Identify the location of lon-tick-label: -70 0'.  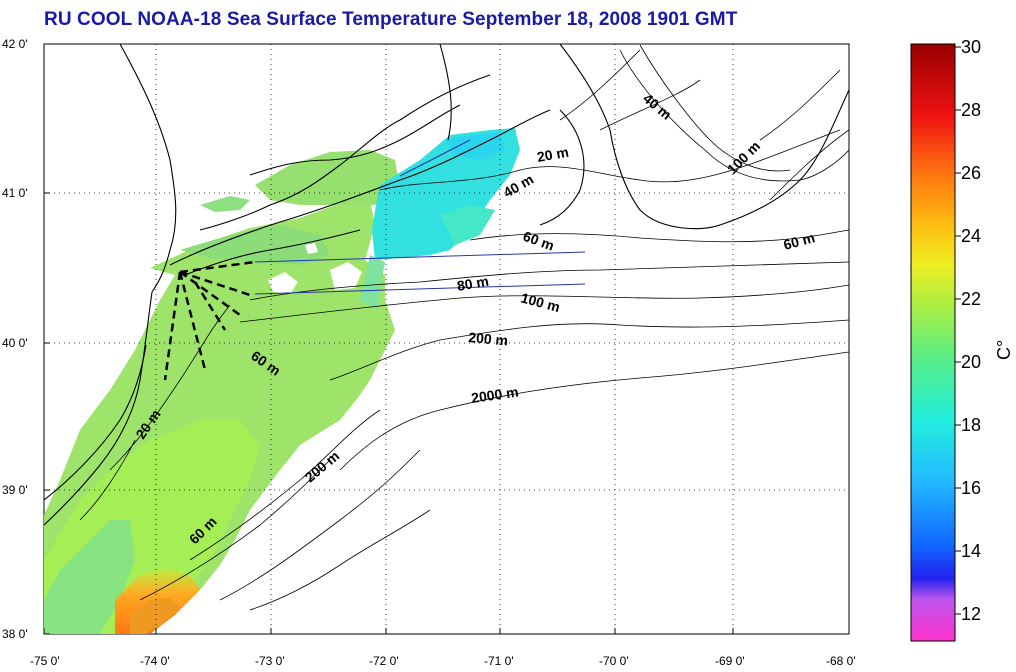
(614, 661).